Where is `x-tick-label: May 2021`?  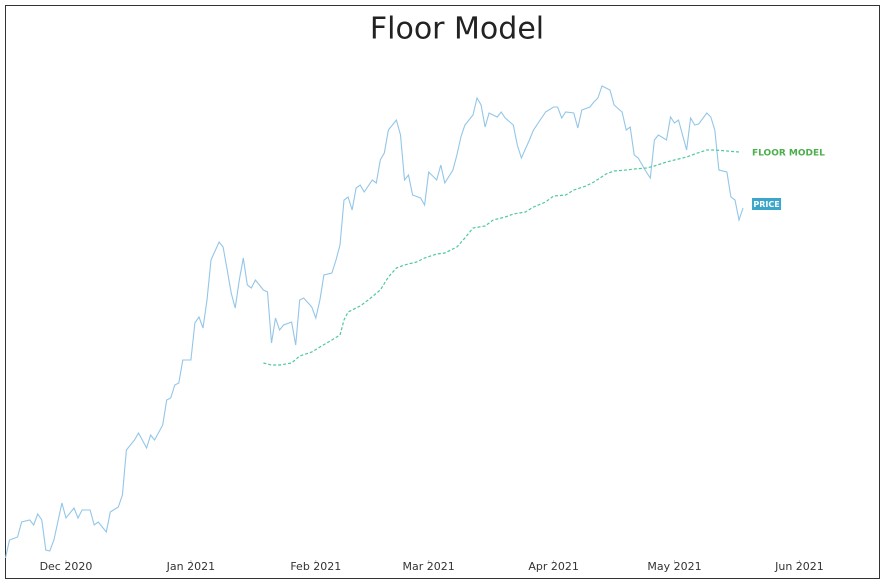
x-tick-label: May 2021 is located at coordinates (674, 566).